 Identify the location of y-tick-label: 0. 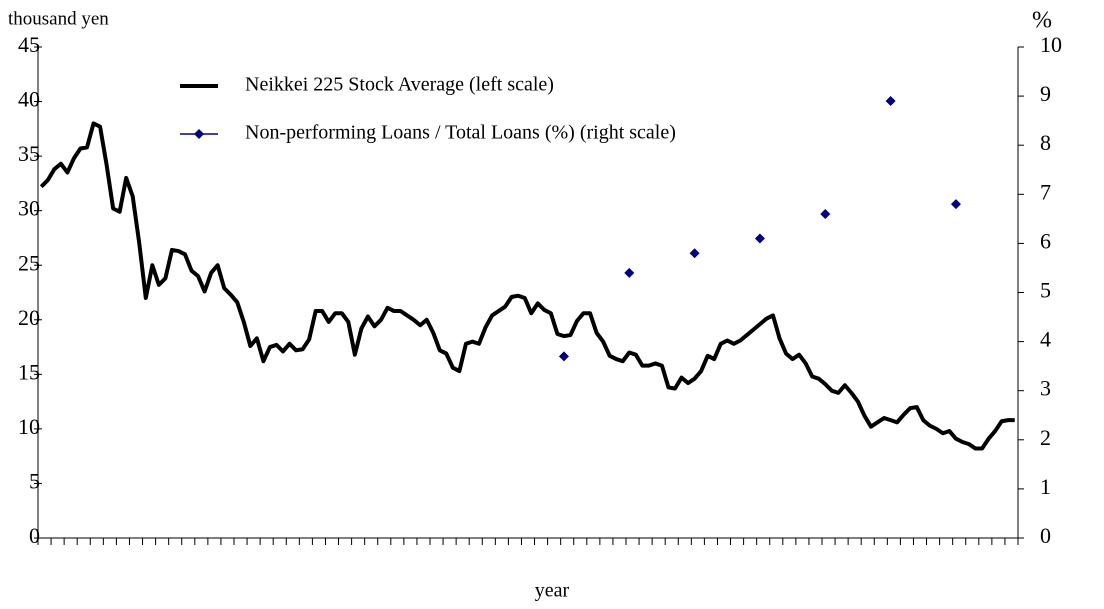
(34, 535).